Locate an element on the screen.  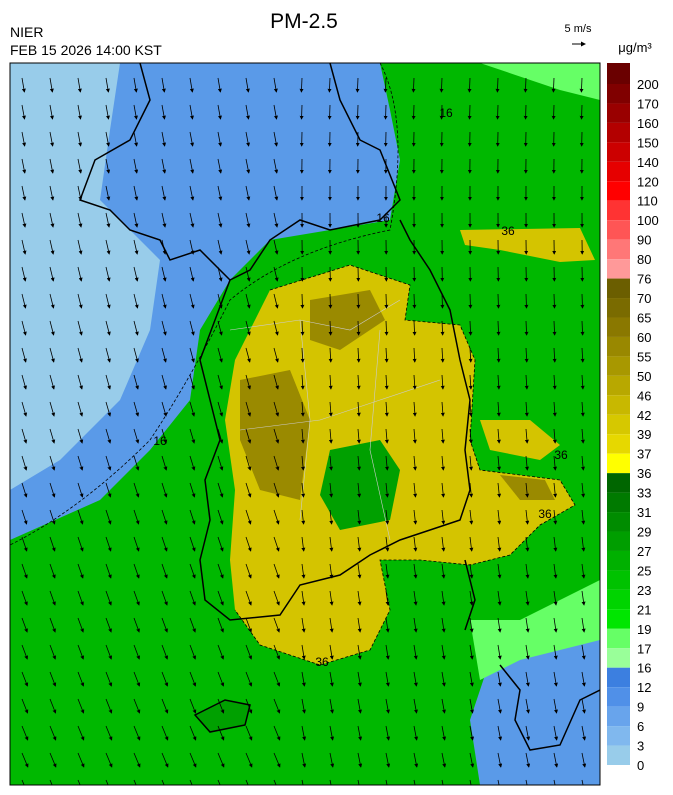
light-blue-region is located at coordinates (85, 276).